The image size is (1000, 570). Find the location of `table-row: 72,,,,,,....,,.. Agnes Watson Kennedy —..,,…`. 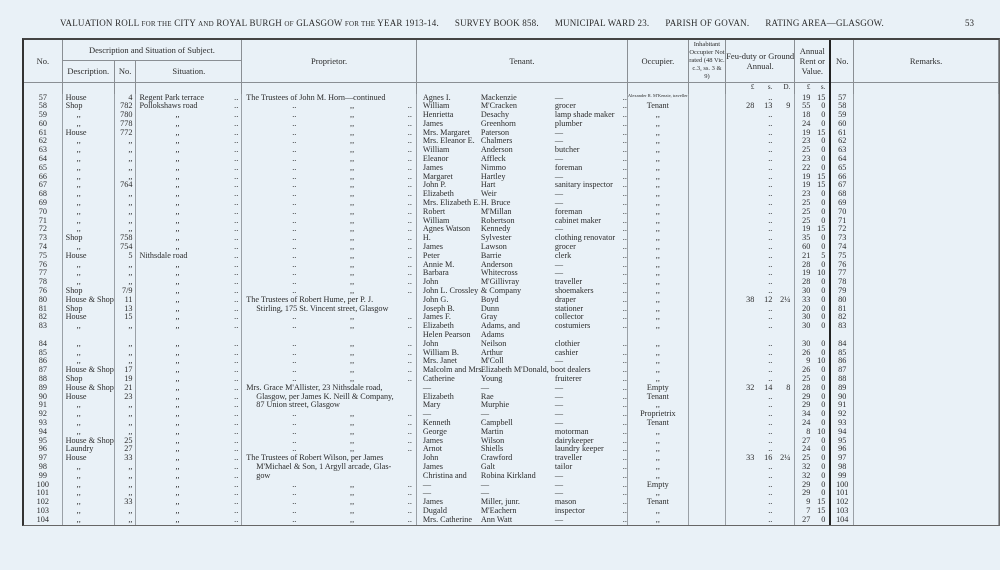

table-row: 72,,,,,,....,,.. Agnes Watson Kennedy —..,,… is located at coordinates (511, 229).